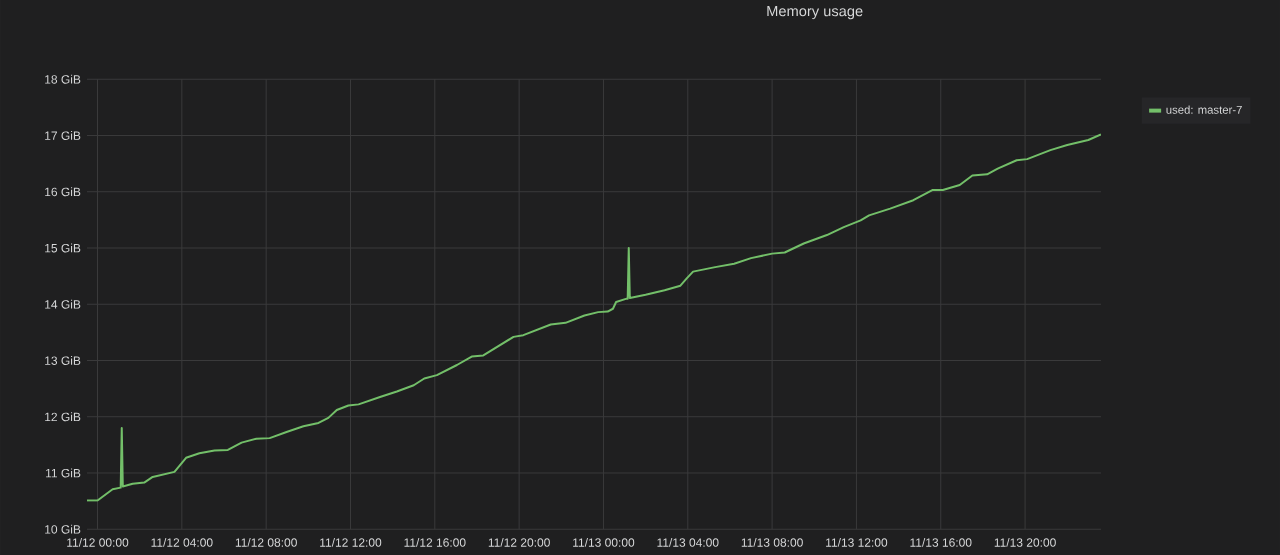 The image size is (1280, 555). Describe the element at coordinates (63, 248) in the screenshot. I see `y-tick-label: 15 GiB` at that location.